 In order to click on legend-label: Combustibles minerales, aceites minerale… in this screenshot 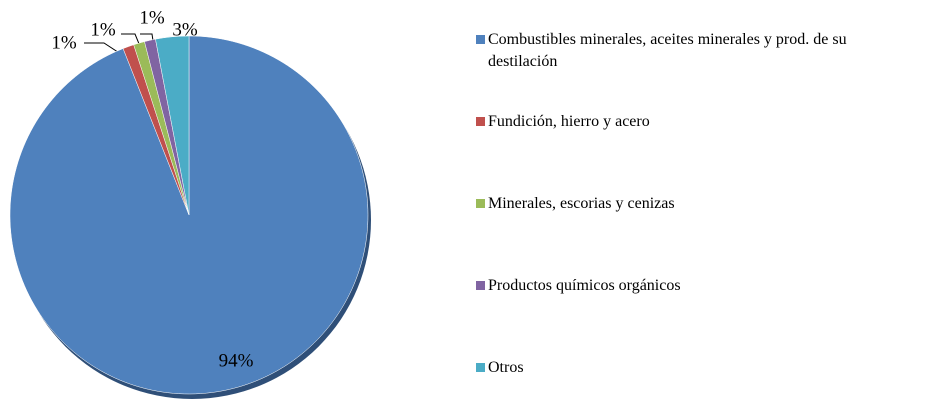, I will do `click(667, 50)`.